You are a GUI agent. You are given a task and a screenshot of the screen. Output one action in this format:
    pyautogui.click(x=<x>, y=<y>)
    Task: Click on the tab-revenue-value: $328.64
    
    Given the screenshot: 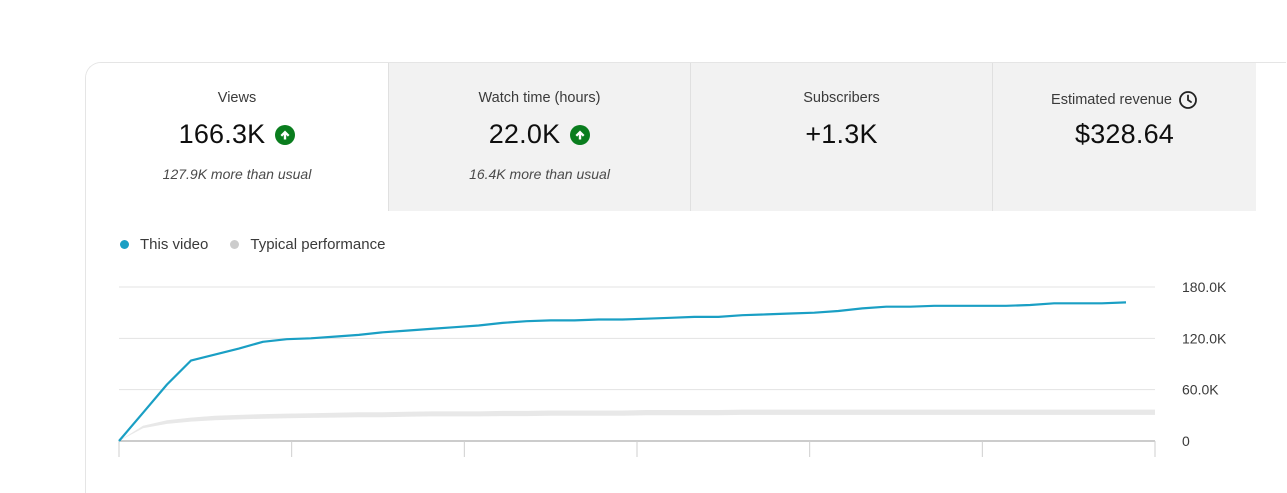 What is the action you would take?
    pyautogui.click(x=1124, y=134)
    